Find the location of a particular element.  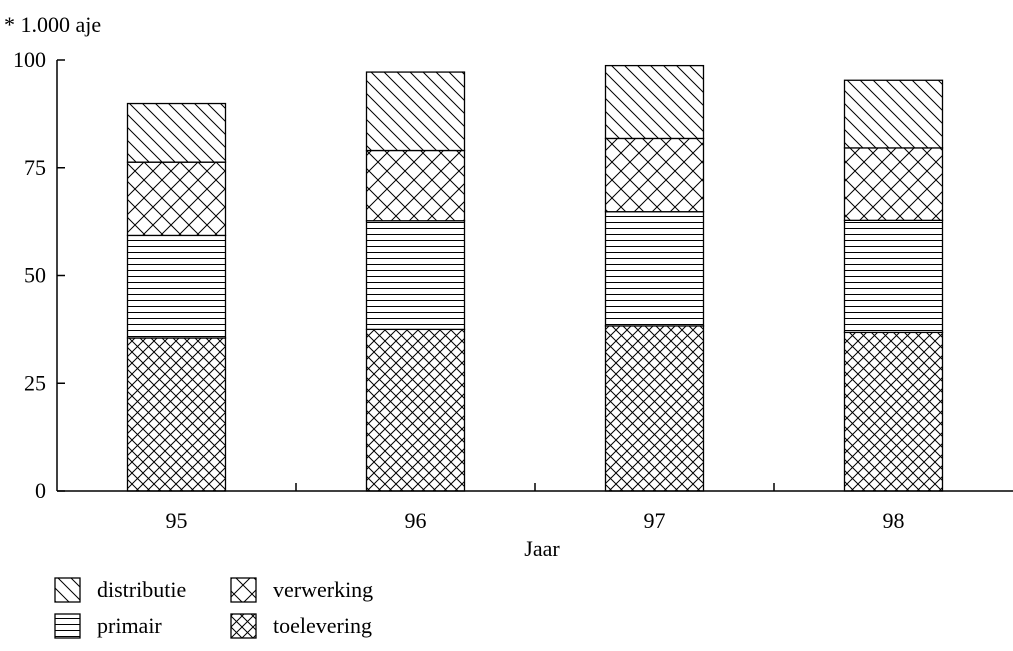

legend: distributie primair verwerking toelevering is located at coordinates (213, 608).